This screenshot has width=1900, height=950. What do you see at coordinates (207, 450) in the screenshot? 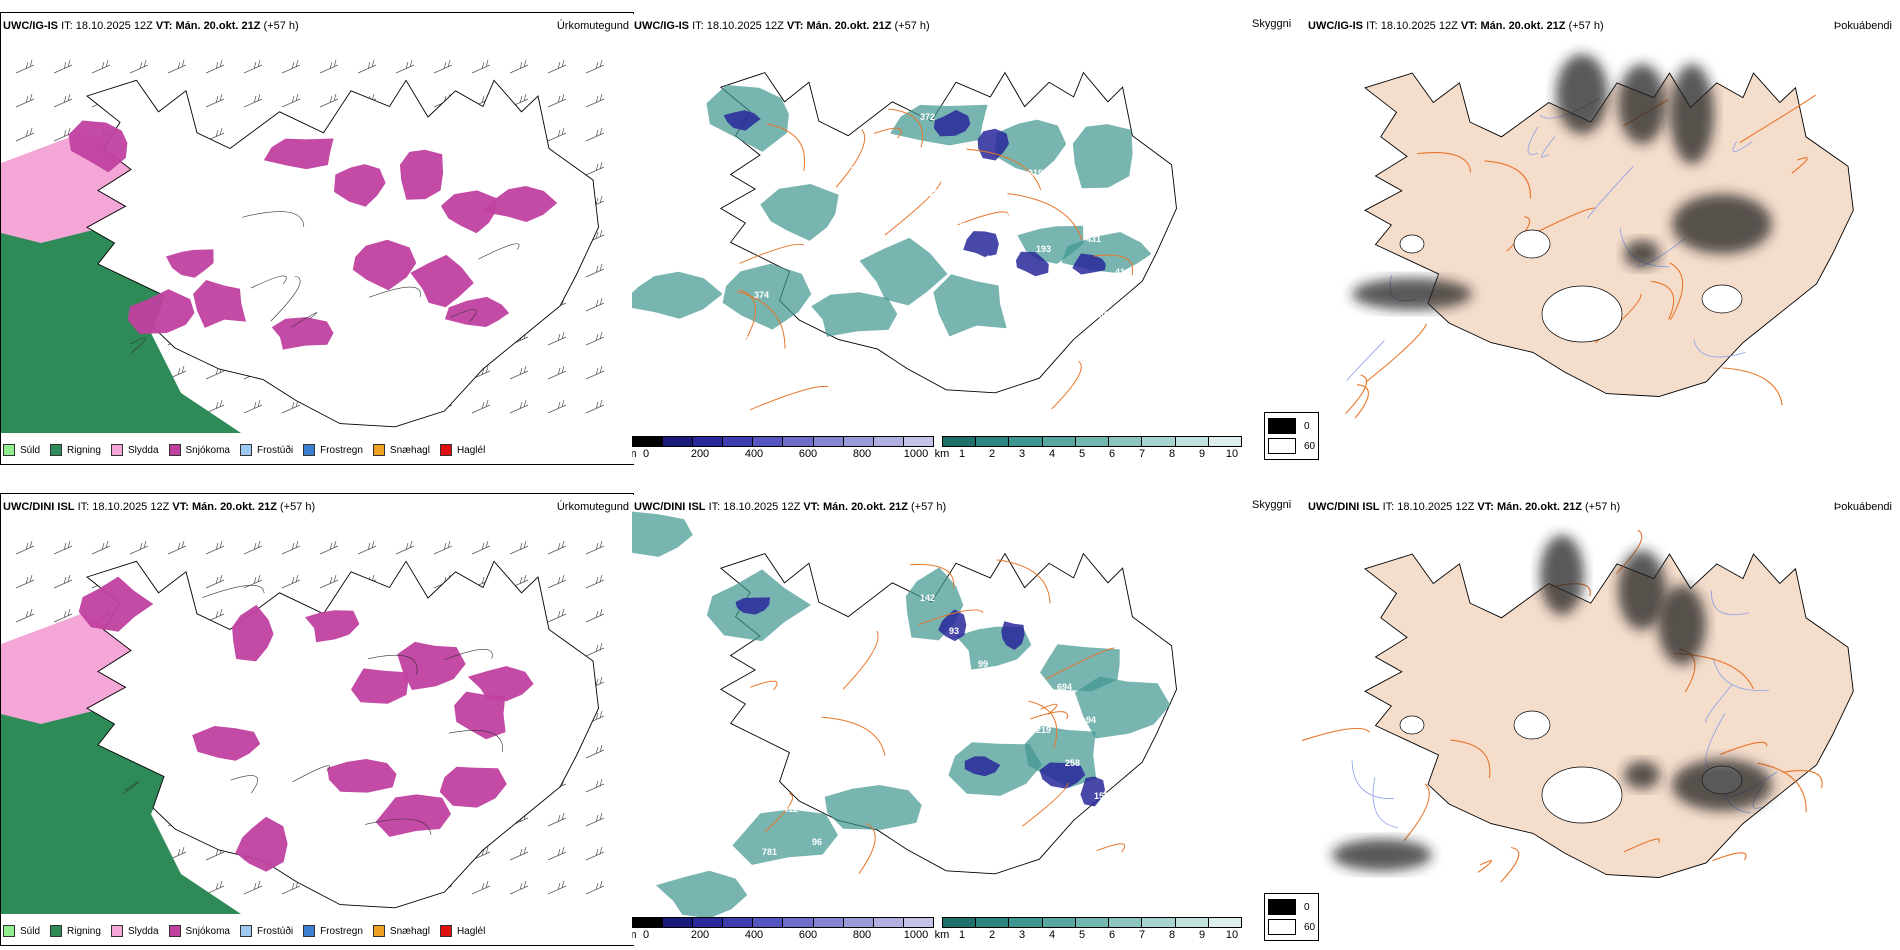
I see `legend-label: Snjókoma` at bounding box center [207, 450].